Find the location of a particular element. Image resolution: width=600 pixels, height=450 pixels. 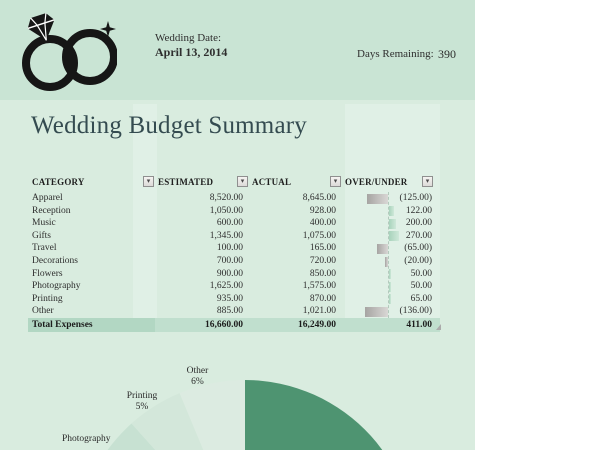

cell-estimated: 900.00 is located at coordinates (229, 273).